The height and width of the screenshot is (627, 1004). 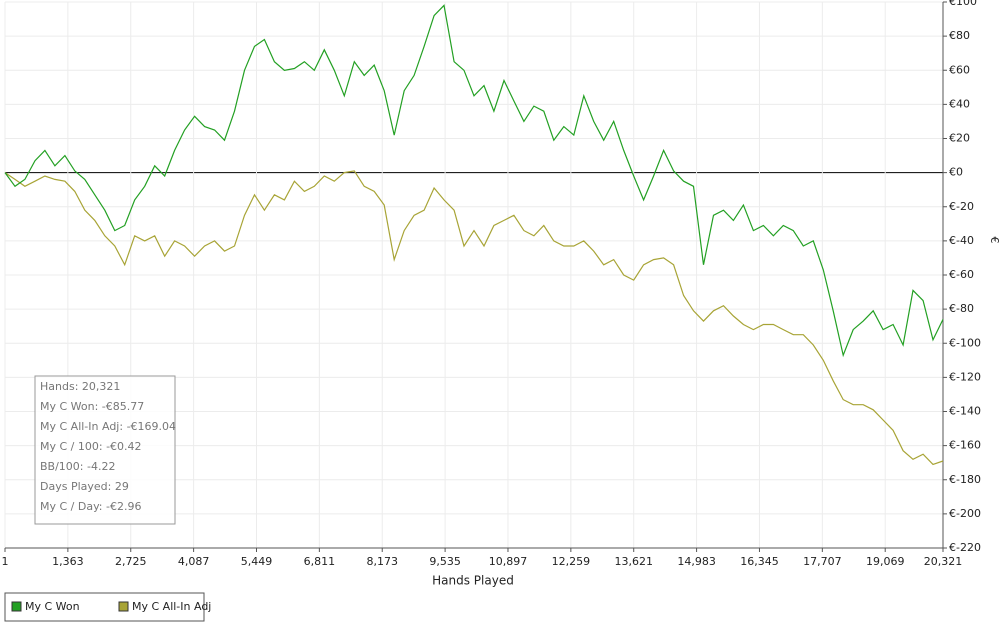 I want to click on stat-text: Hands: 20,321, so click(x=80, y=386).